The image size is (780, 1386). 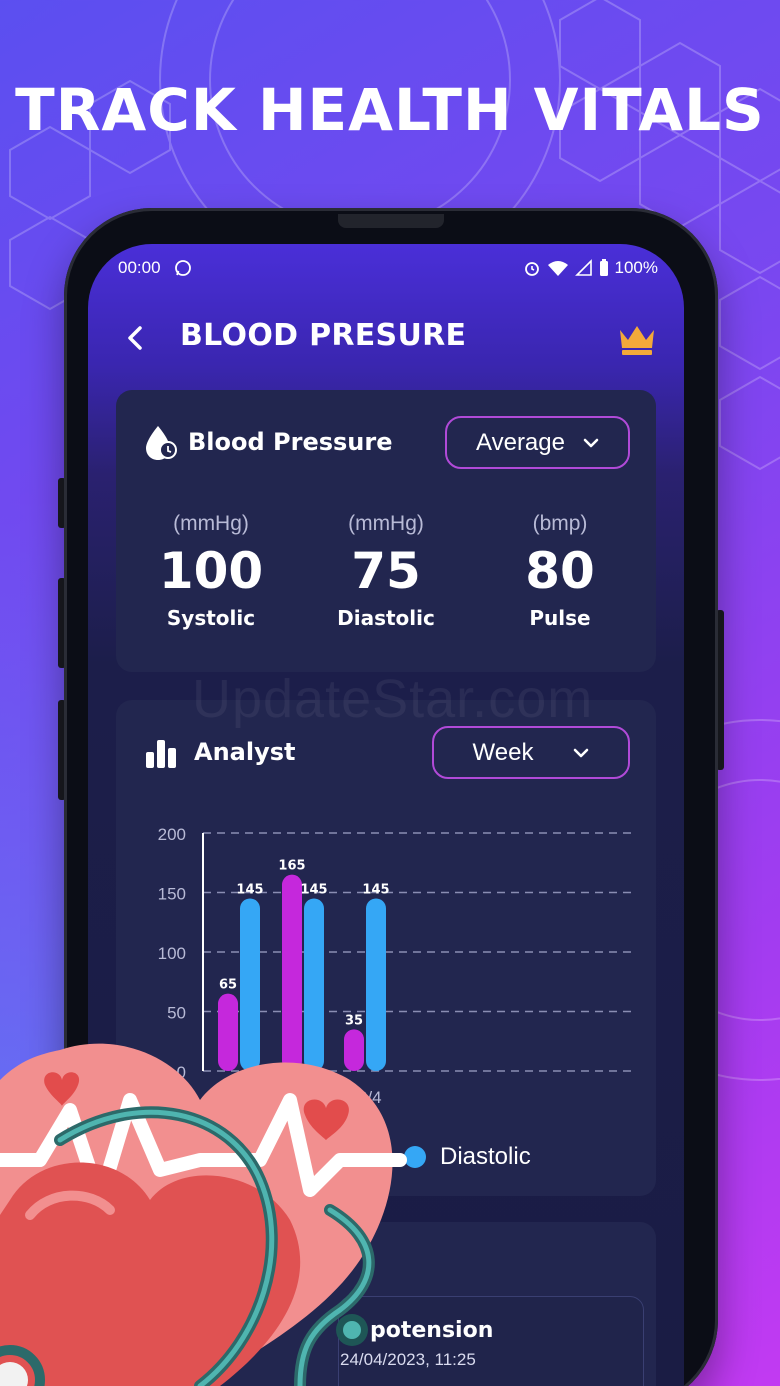 I want to click on metric-value: 75, so click(x=386, y=571).